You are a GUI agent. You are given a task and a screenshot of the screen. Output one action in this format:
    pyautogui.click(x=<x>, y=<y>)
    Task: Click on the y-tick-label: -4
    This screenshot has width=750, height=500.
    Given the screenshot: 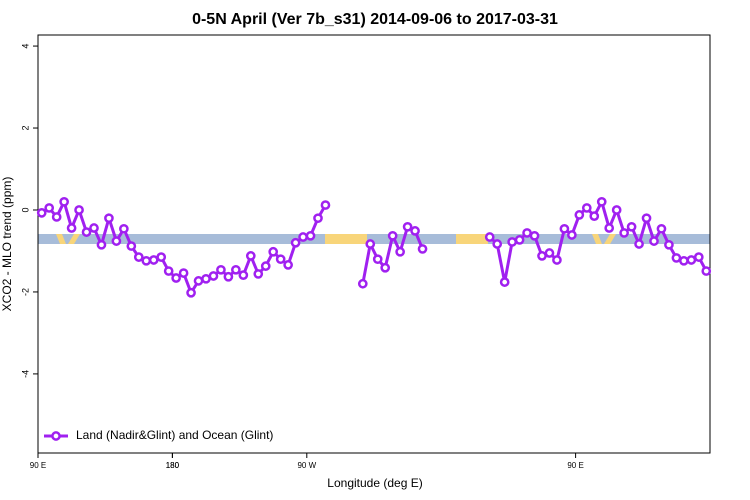 What is the action you would take?
    pyautogui.click(x=25, y=374)
    